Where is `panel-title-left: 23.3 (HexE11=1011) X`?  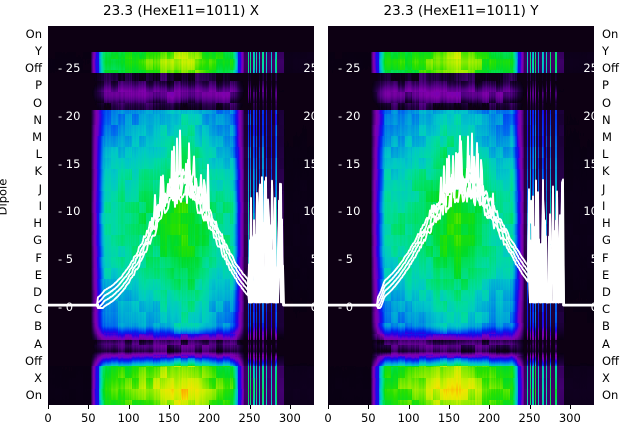
panel-title-left: 23.3 (HexE11=1011) X is located at coordinates (180, 11).